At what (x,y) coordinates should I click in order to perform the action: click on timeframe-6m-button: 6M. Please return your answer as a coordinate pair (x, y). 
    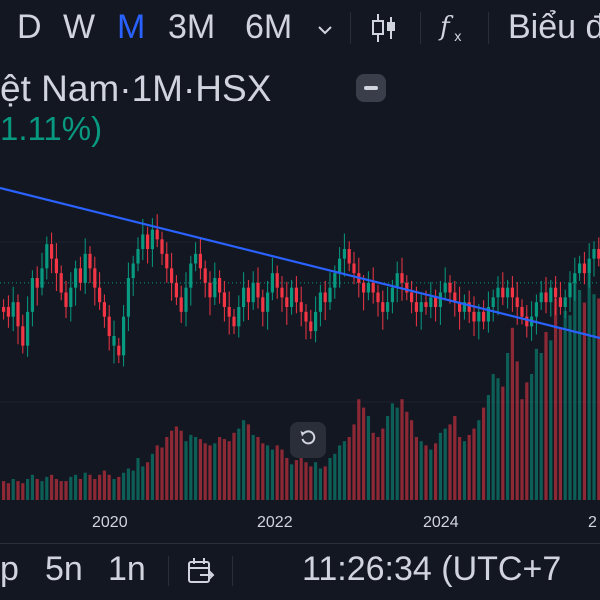
    Looking at the image, I should click on (269, 27).